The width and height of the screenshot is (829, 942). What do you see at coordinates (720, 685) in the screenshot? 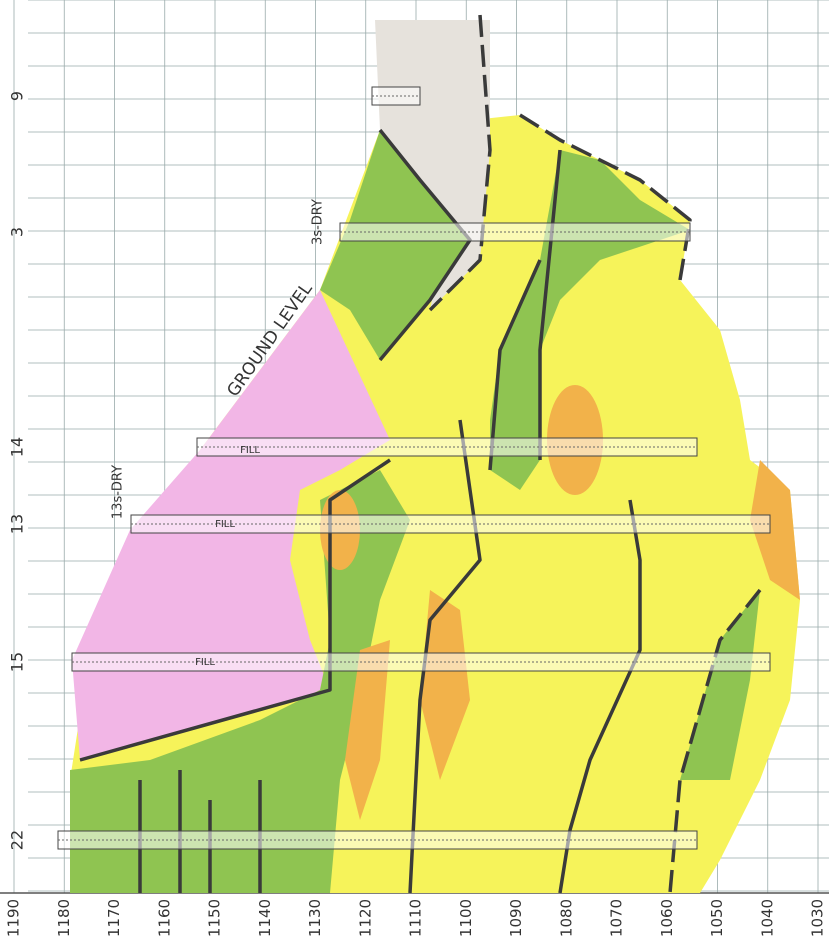
I see `green-right` at bounding box center [720, 685].